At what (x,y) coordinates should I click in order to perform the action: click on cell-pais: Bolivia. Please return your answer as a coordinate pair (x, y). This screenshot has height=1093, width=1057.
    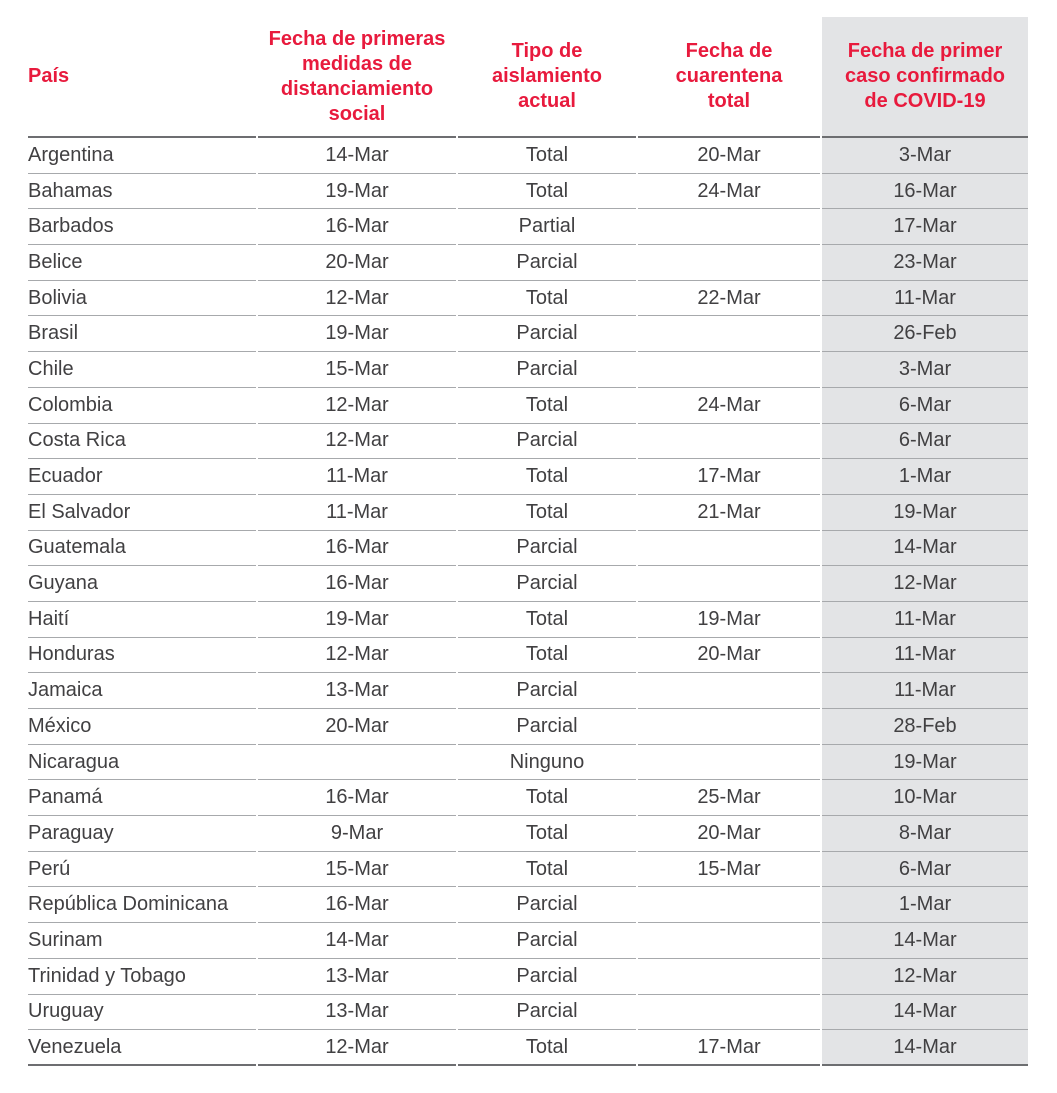
    Looking at the image, I should click on (142, 299).